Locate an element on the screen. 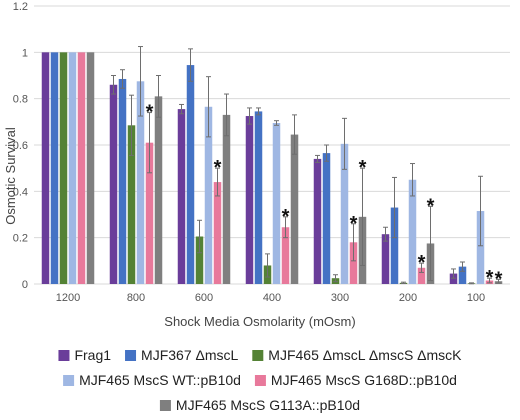 This screenshot has height=420, width=520. x-axis-title: Shock Media Osmolarity (mOsm) is located at coordinates (259, 321).